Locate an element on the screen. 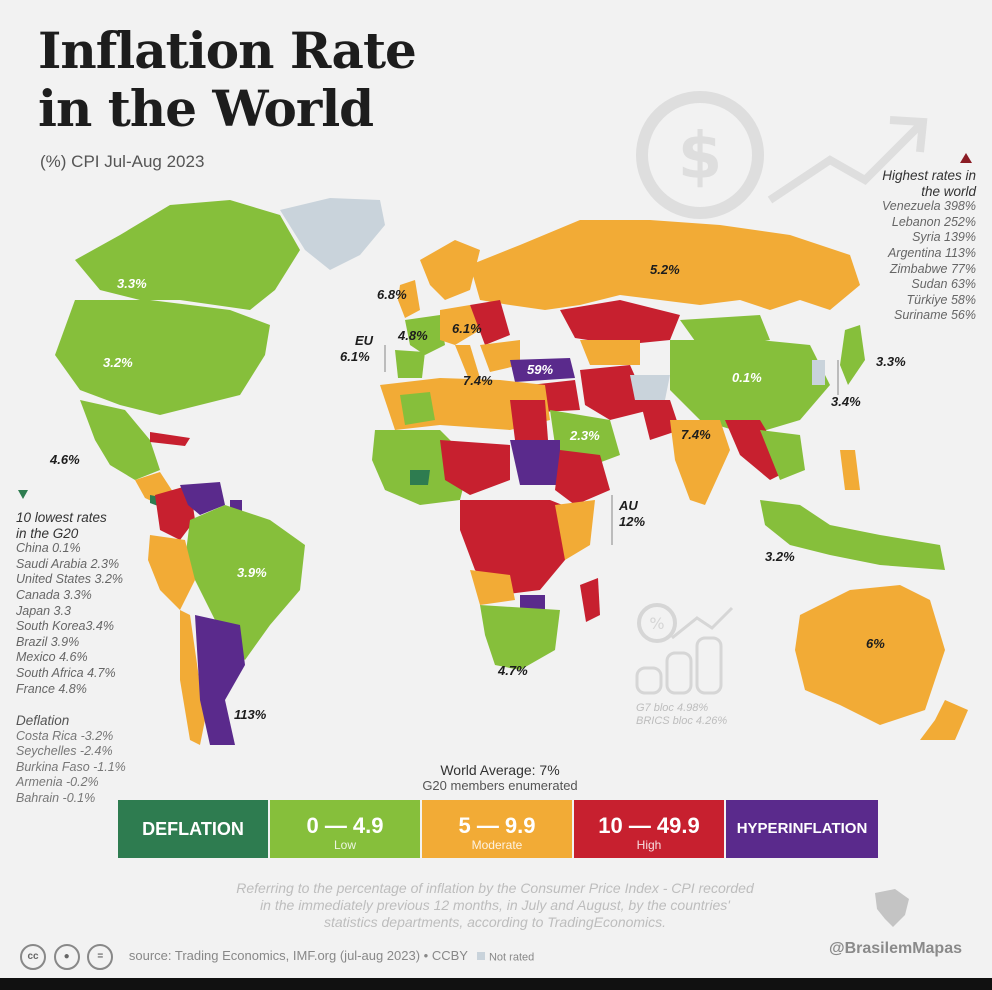 This screenshot has height=990, width=992. list-item: United States 3.2% is located at coordinates (70, 579).